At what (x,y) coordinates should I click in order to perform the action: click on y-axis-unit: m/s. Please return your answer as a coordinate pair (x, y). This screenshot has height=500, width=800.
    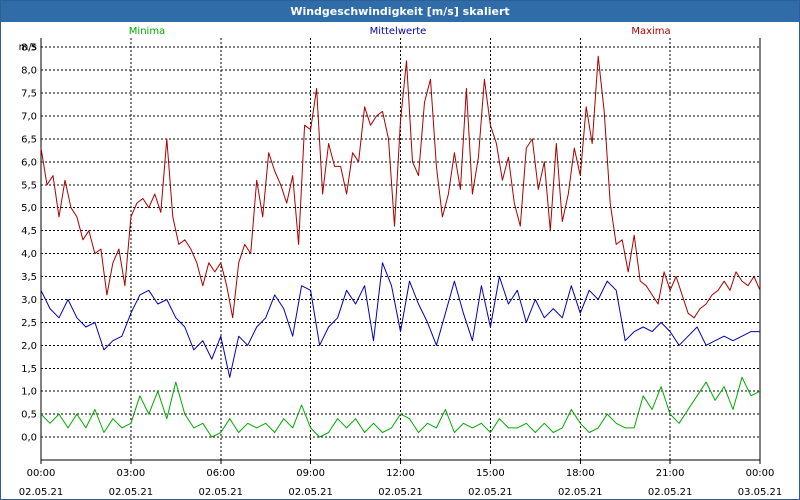
    Looking at the image, I should click on (28, 47).